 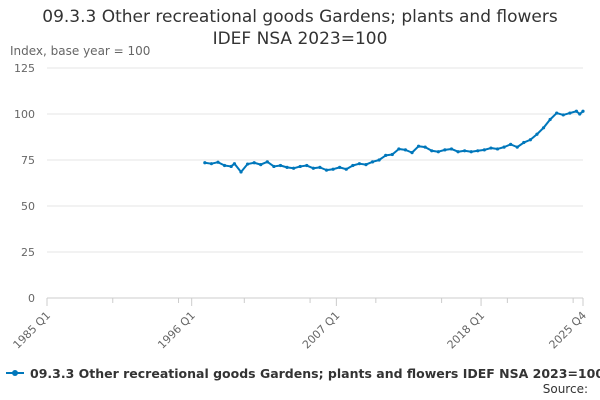 What do you see at coordinates (31, 298) in the screenshot?
I see `y-tick-label: 0` at bounding box center [31, 298].